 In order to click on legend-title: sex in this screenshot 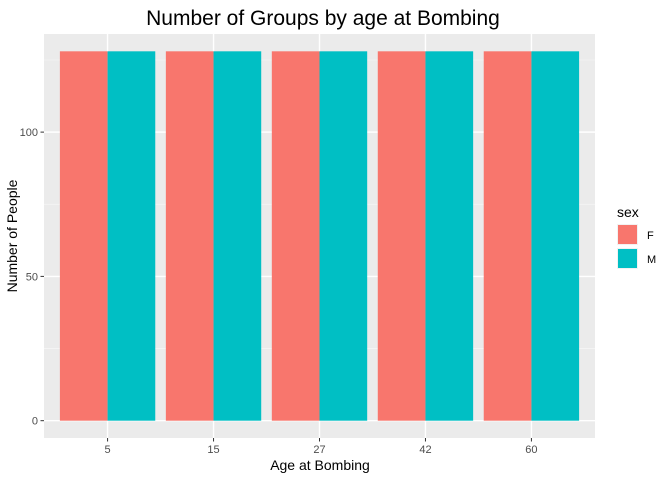, I will do `click(628, 212)`.